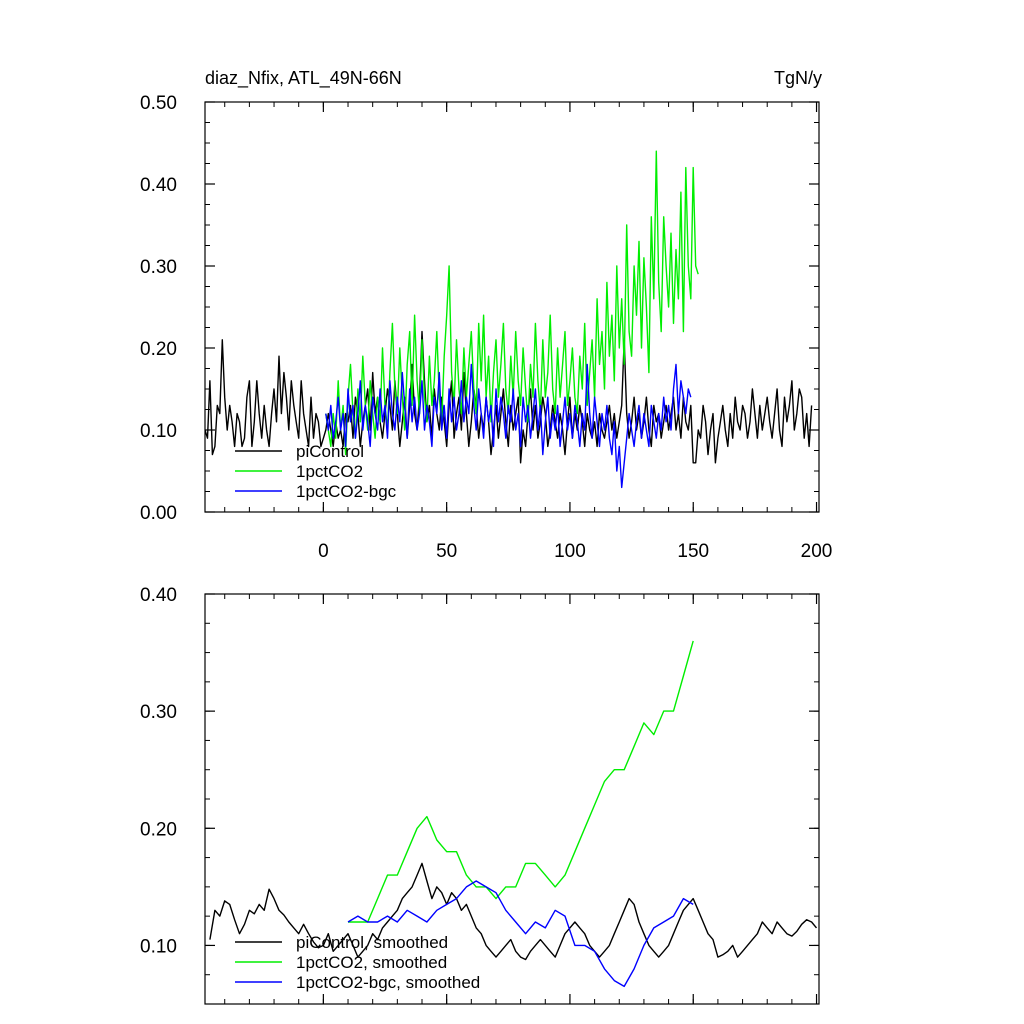 Image resolution: width=1024 pixels, height=1024 pixels. I want to click on upper-legend: piControl 1pctCO2 1pctCO2-bgc, so click(316, 471).